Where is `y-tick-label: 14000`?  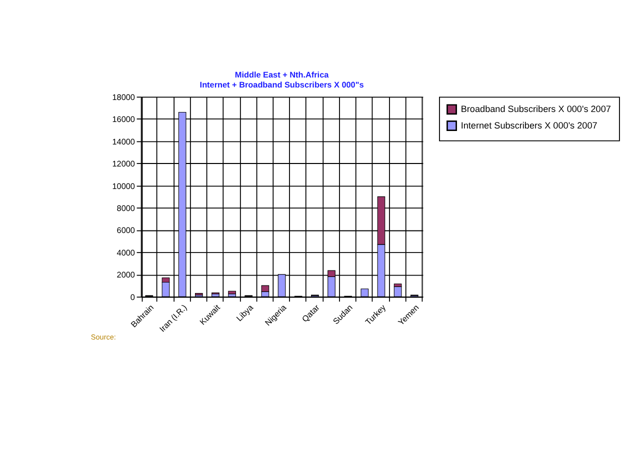 y-tick-label: 14000 is located at coordinates (124, 141).